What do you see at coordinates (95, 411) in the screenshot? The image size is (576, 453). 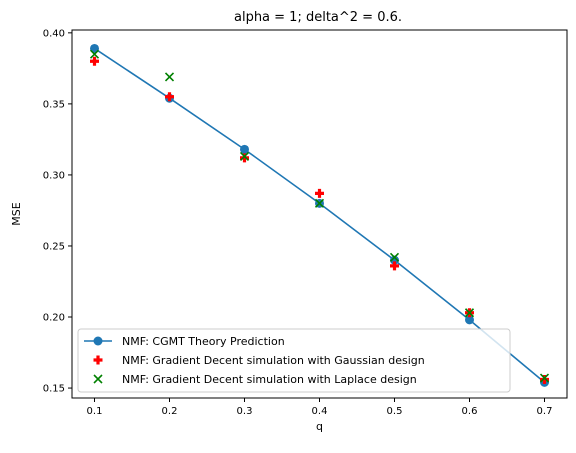 I see `x-tick-label: 0.1` at bounding box center [95, 411].